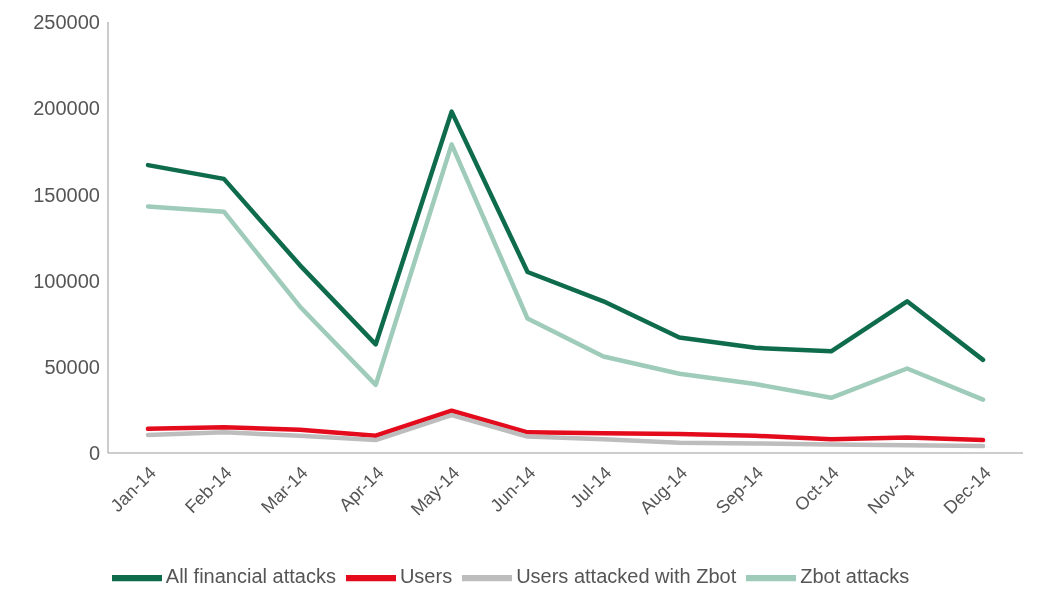 The height and width of the screenshot is (613, 1063). I want to click on y-tick-label: 0, so click(94, 453).